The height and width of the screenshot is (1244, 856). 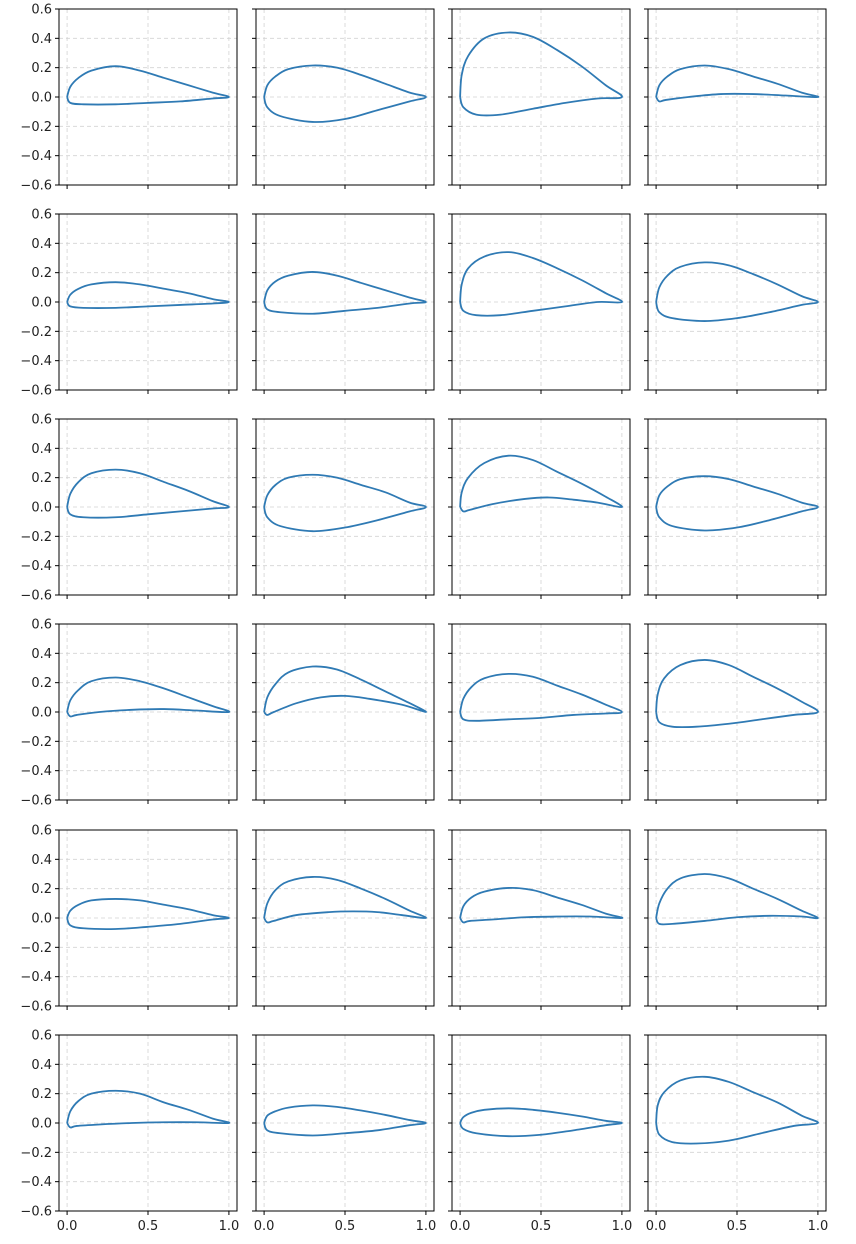 I want to click on subplot-6-2: 0.0 0.5 1.0, so click(x=344, y=1134).